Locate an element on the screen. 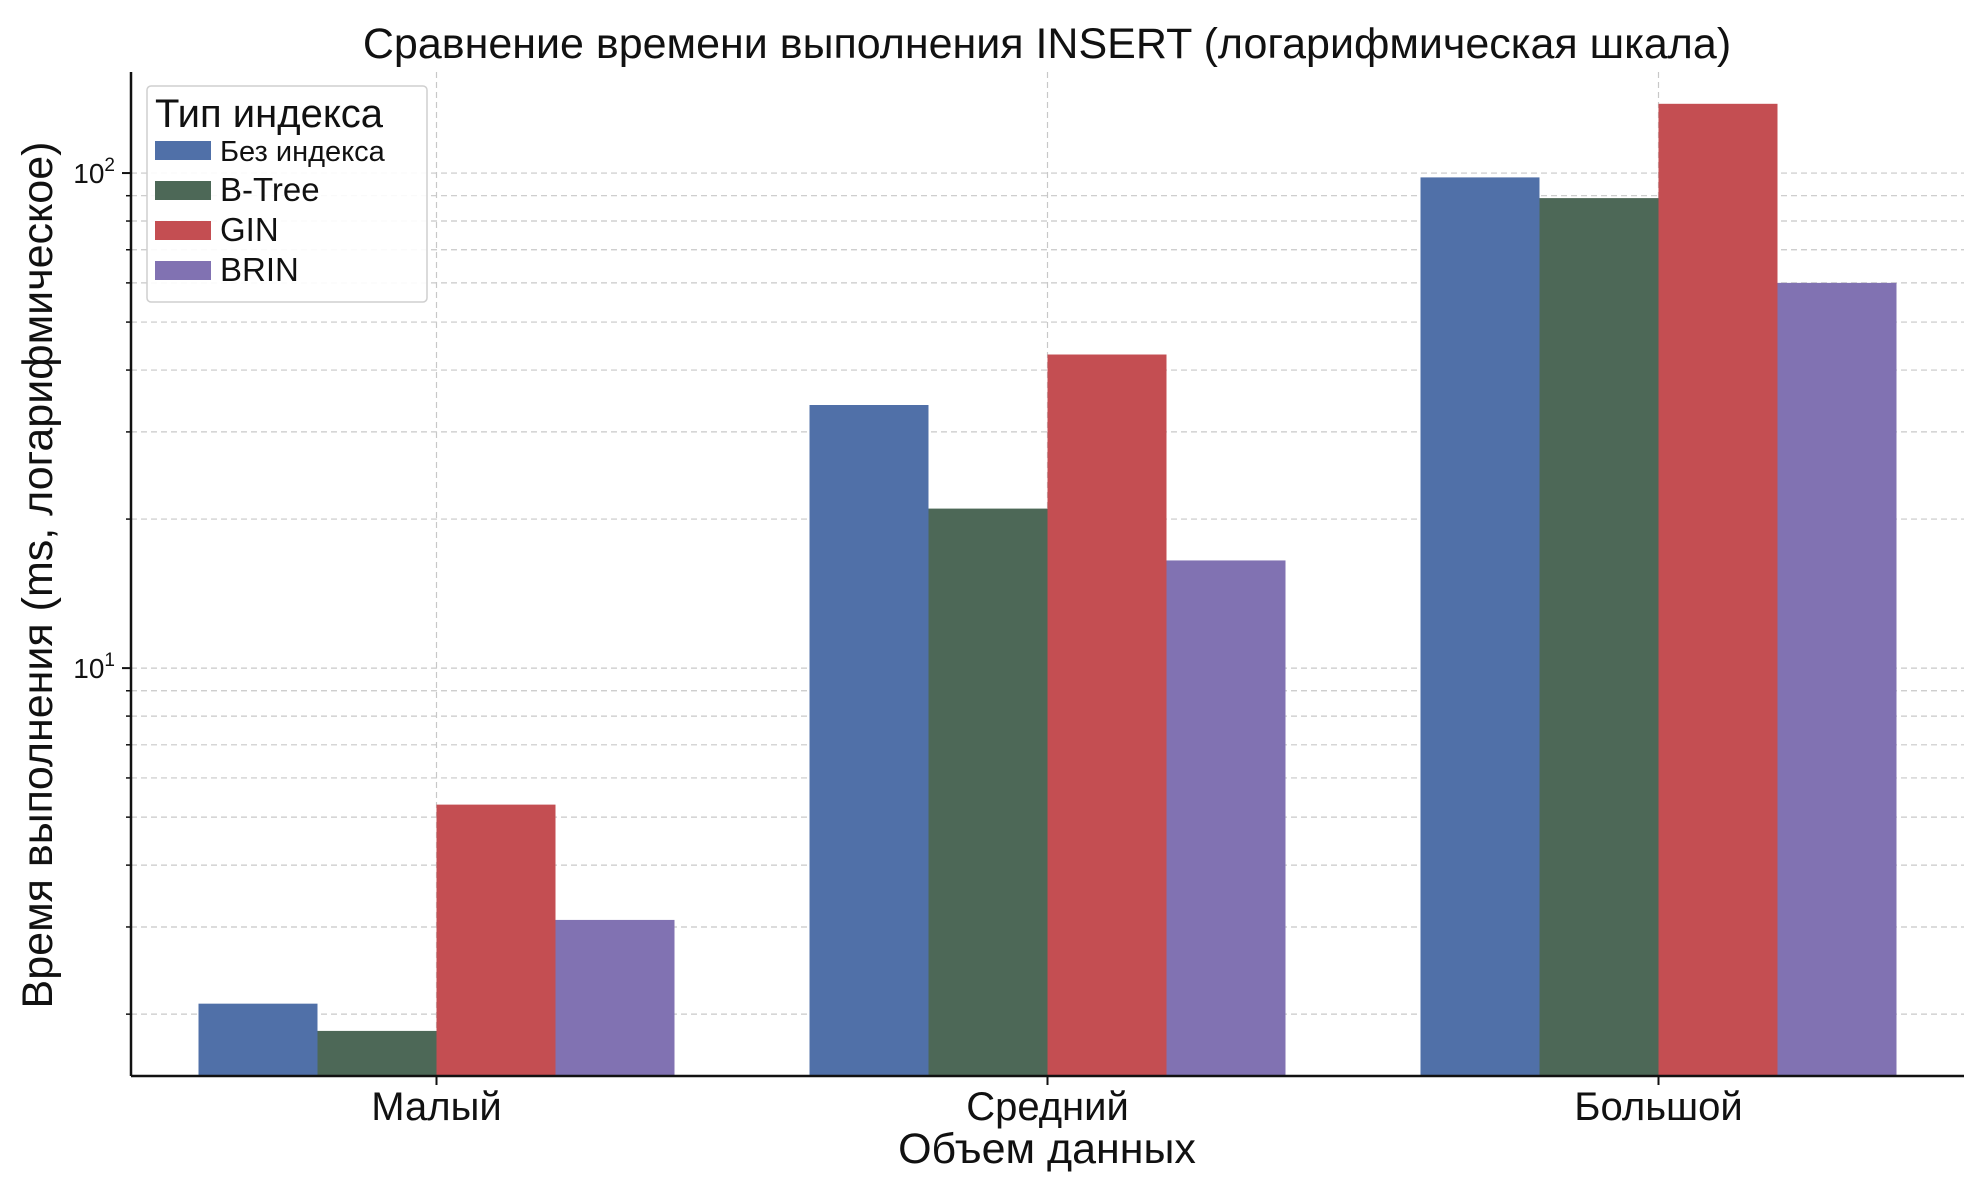 The width and height of the screenshot is (1979, 1180). y-axis-label: Время выполнения (ms, логарифмическое) is located at coordinates (38, 575).